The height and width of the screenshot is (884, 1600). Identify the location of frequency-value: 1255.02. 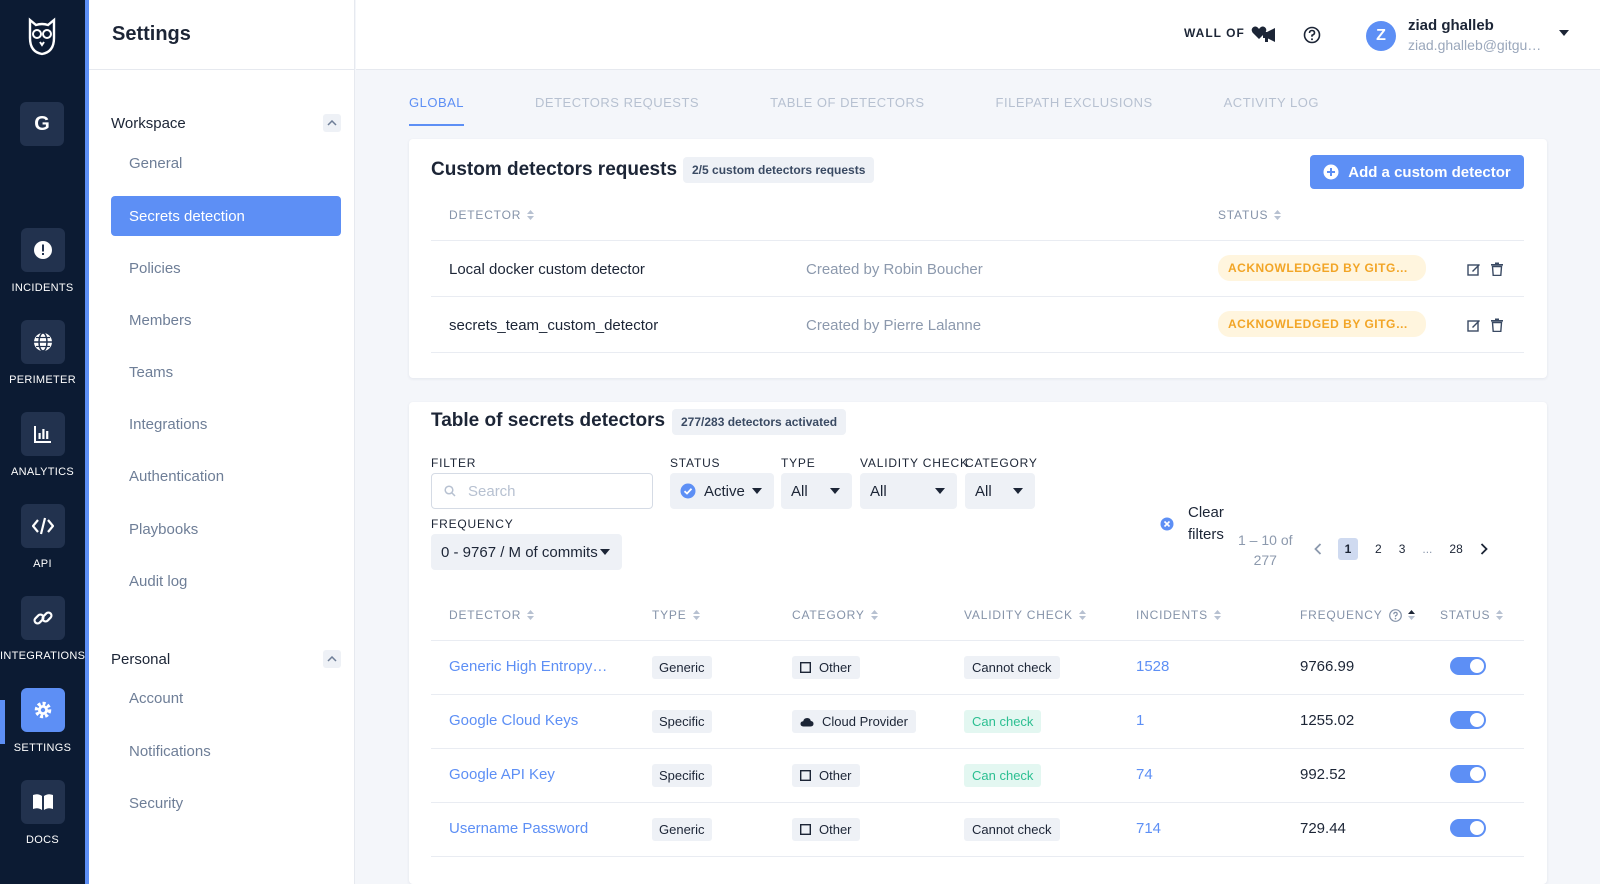
(1327, 720).